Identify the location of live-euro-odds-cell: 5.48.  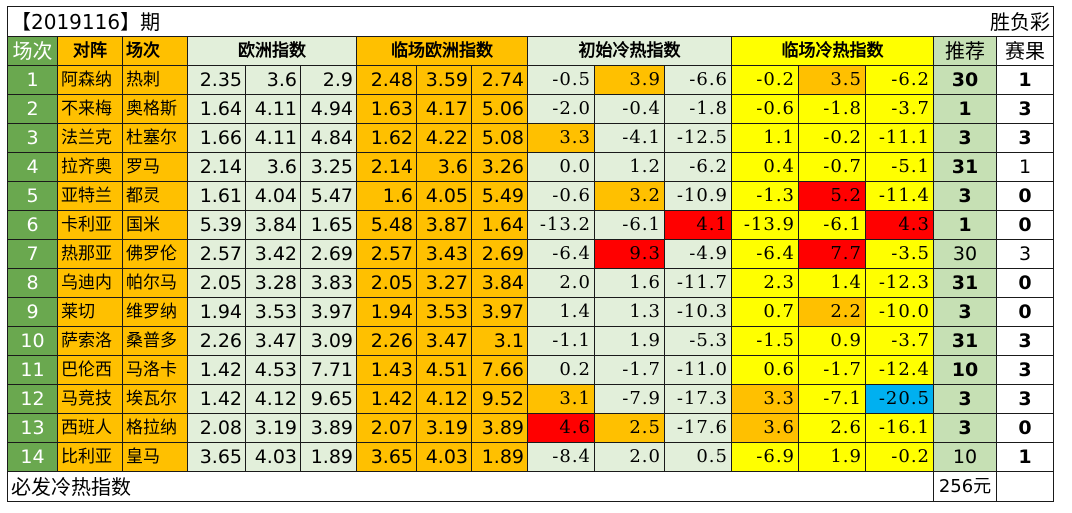
(386, 225).